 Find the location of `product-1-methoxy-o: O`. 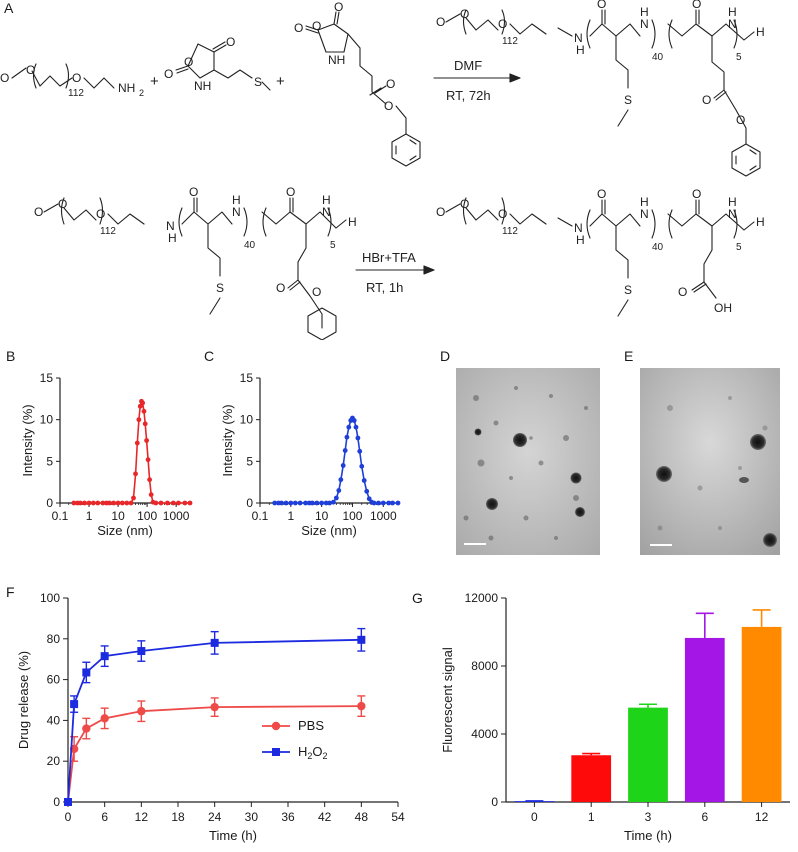

product-1-methoxy-o: O is located at coordinates (440, 22).